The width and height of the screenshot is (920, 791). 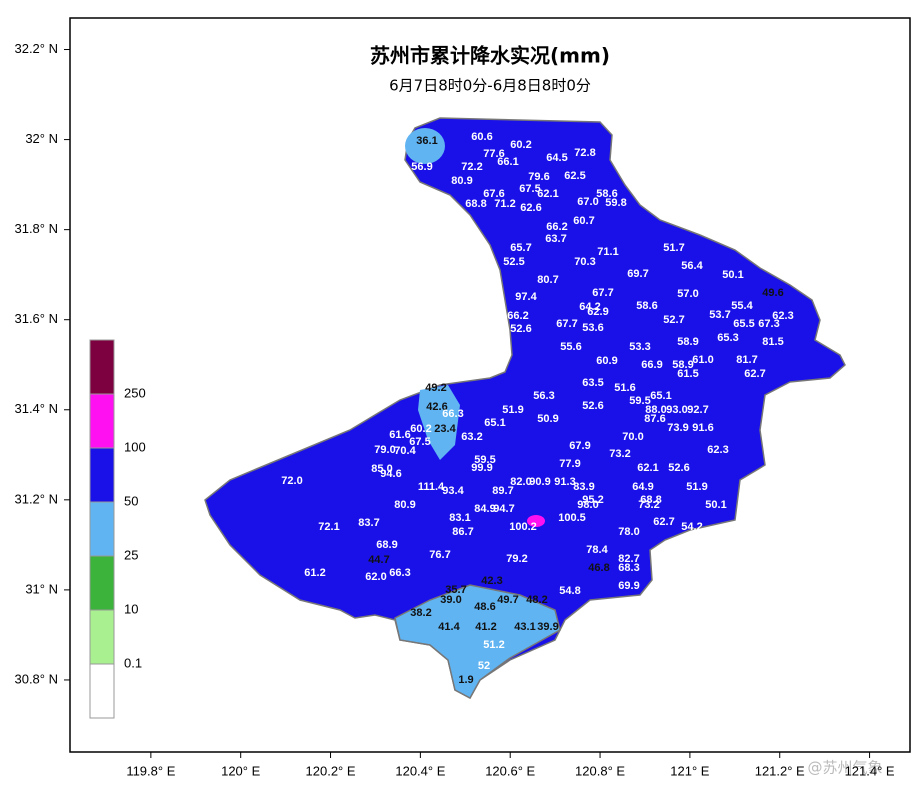 What do you see at coordinates (493, 194) in the screenshot?
I see `station-value: 67.6` at bounding box center [493, 194].